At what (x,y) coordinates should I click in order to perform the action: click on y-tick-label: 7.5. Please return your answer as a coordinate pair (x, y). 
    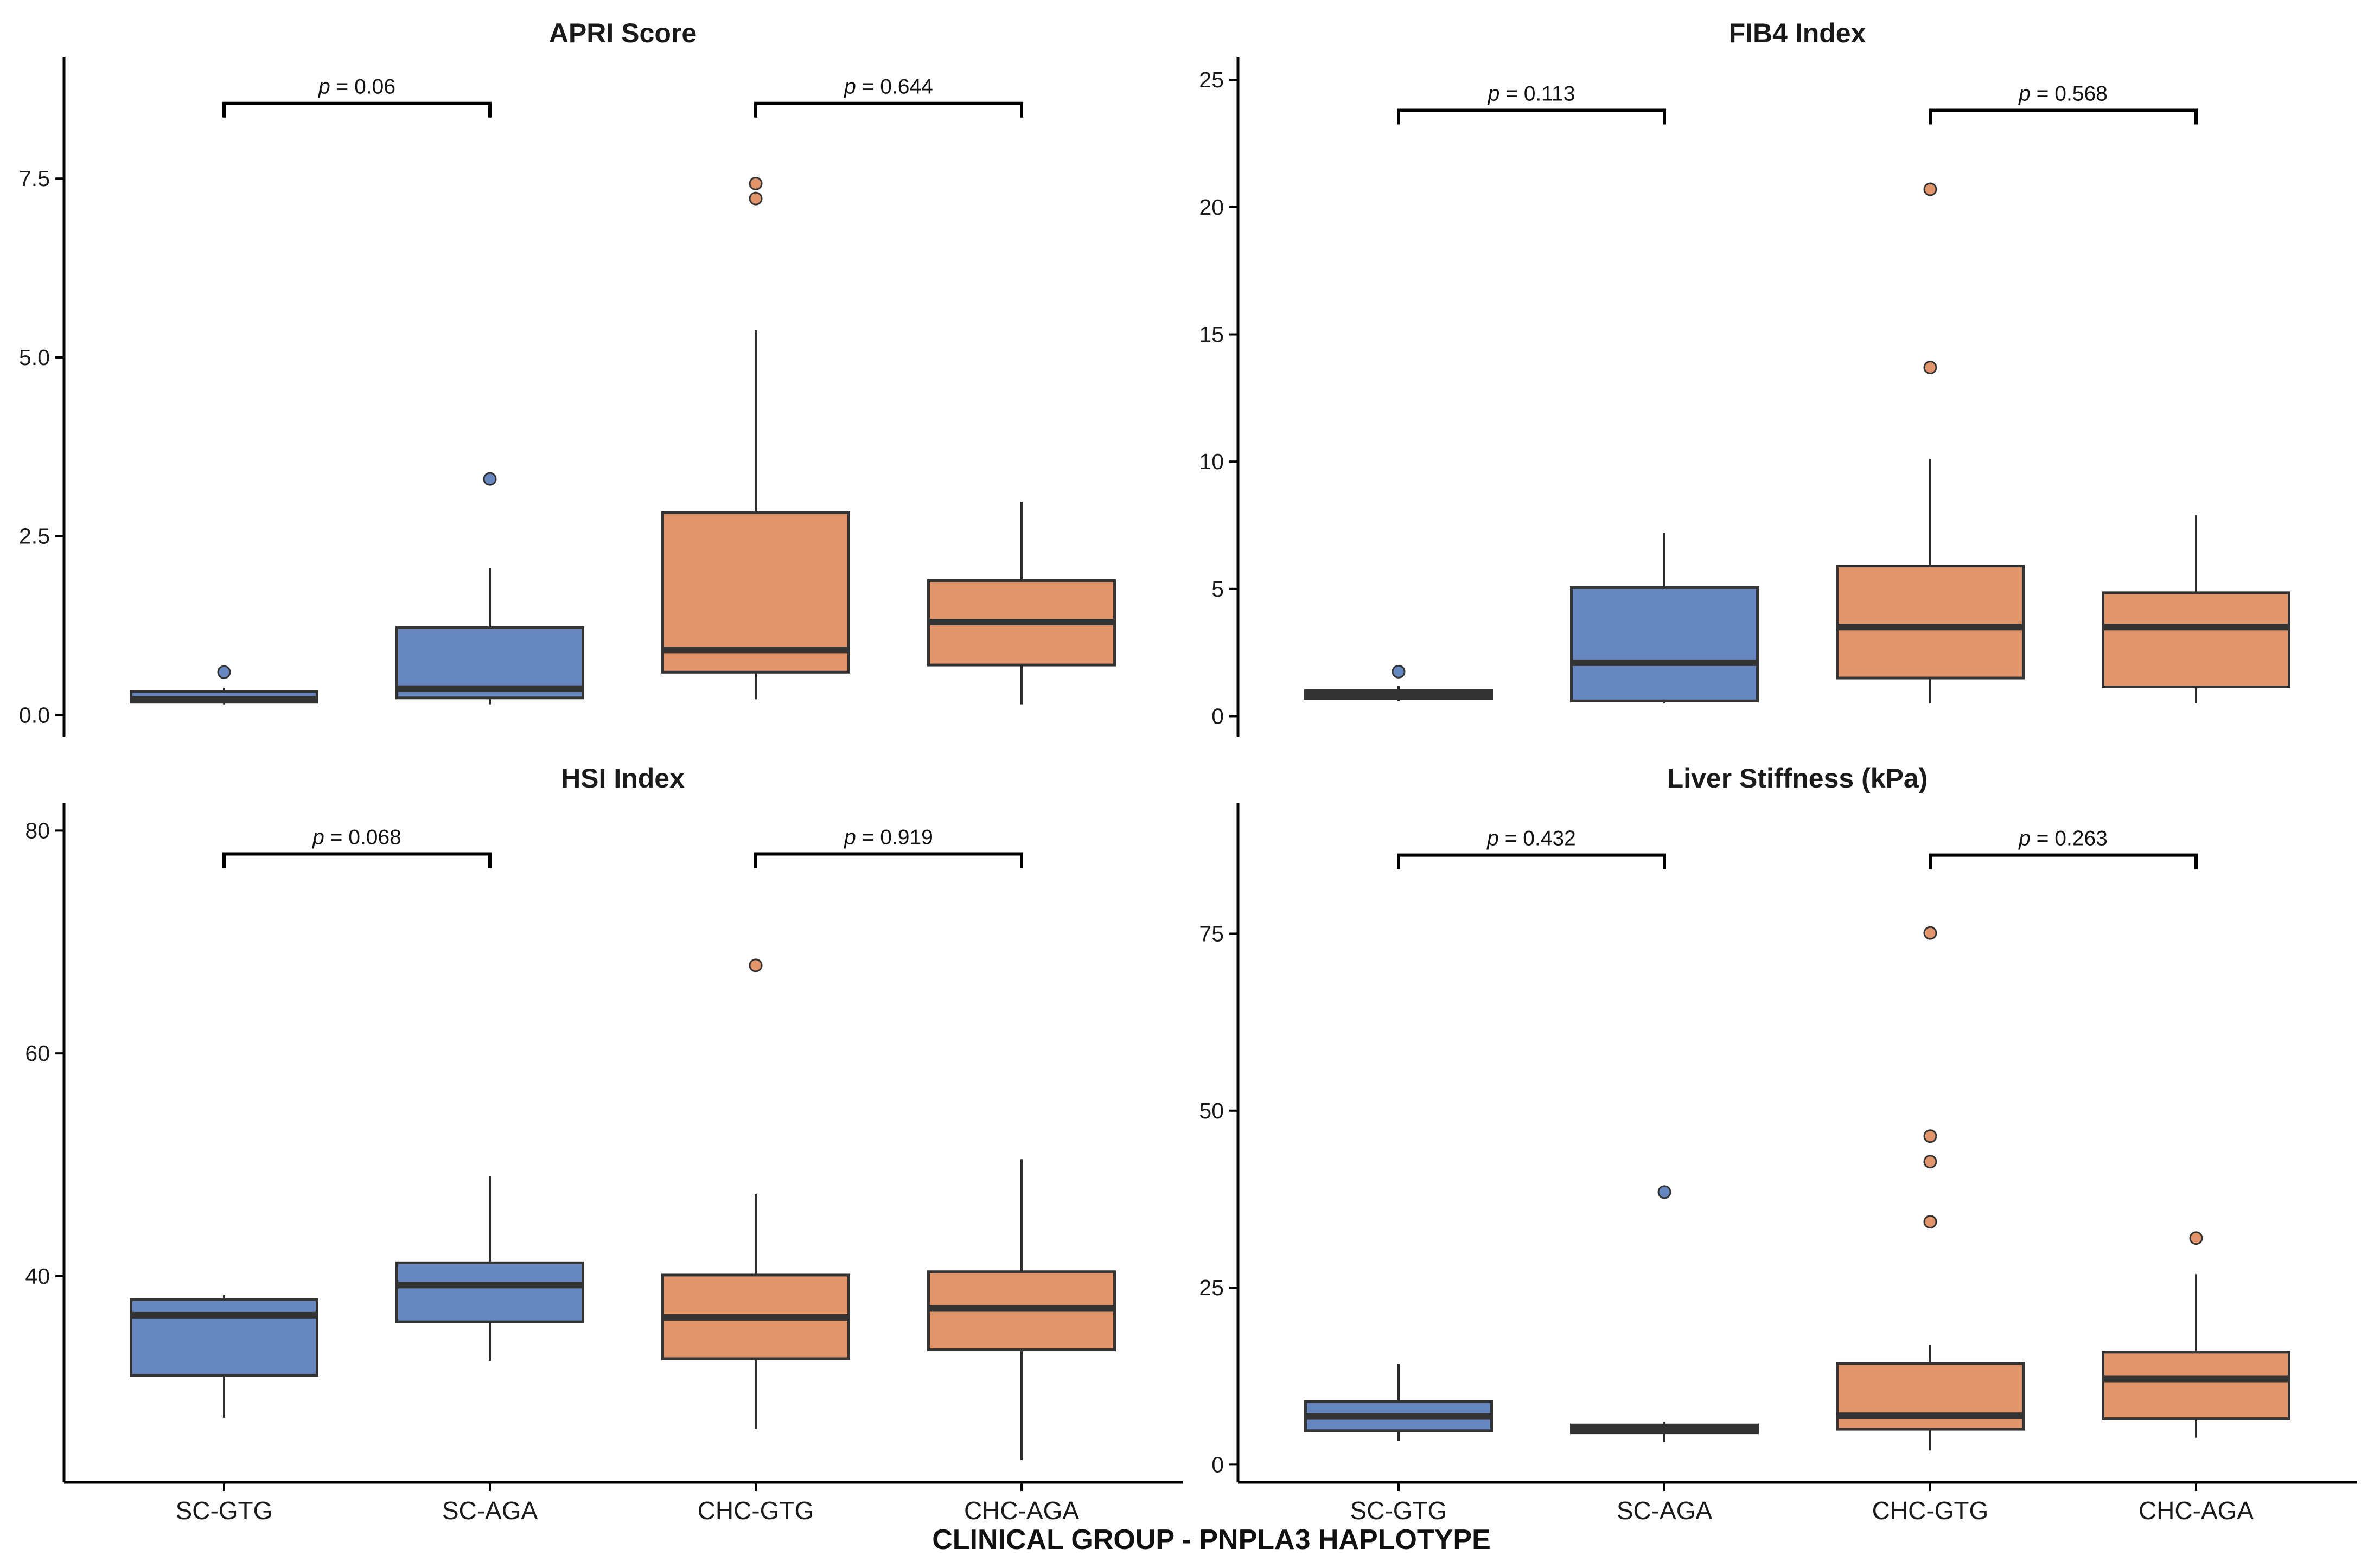
    Looking at the image, I should click on (34, 178).